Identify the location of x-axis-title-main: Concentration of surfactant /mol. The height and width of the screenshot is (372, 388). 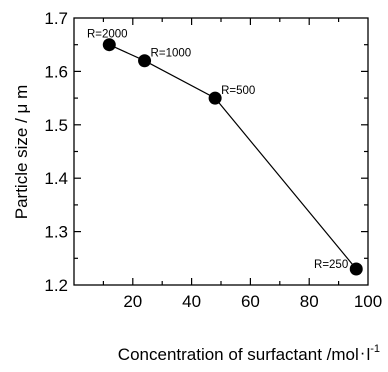
(238, 354).